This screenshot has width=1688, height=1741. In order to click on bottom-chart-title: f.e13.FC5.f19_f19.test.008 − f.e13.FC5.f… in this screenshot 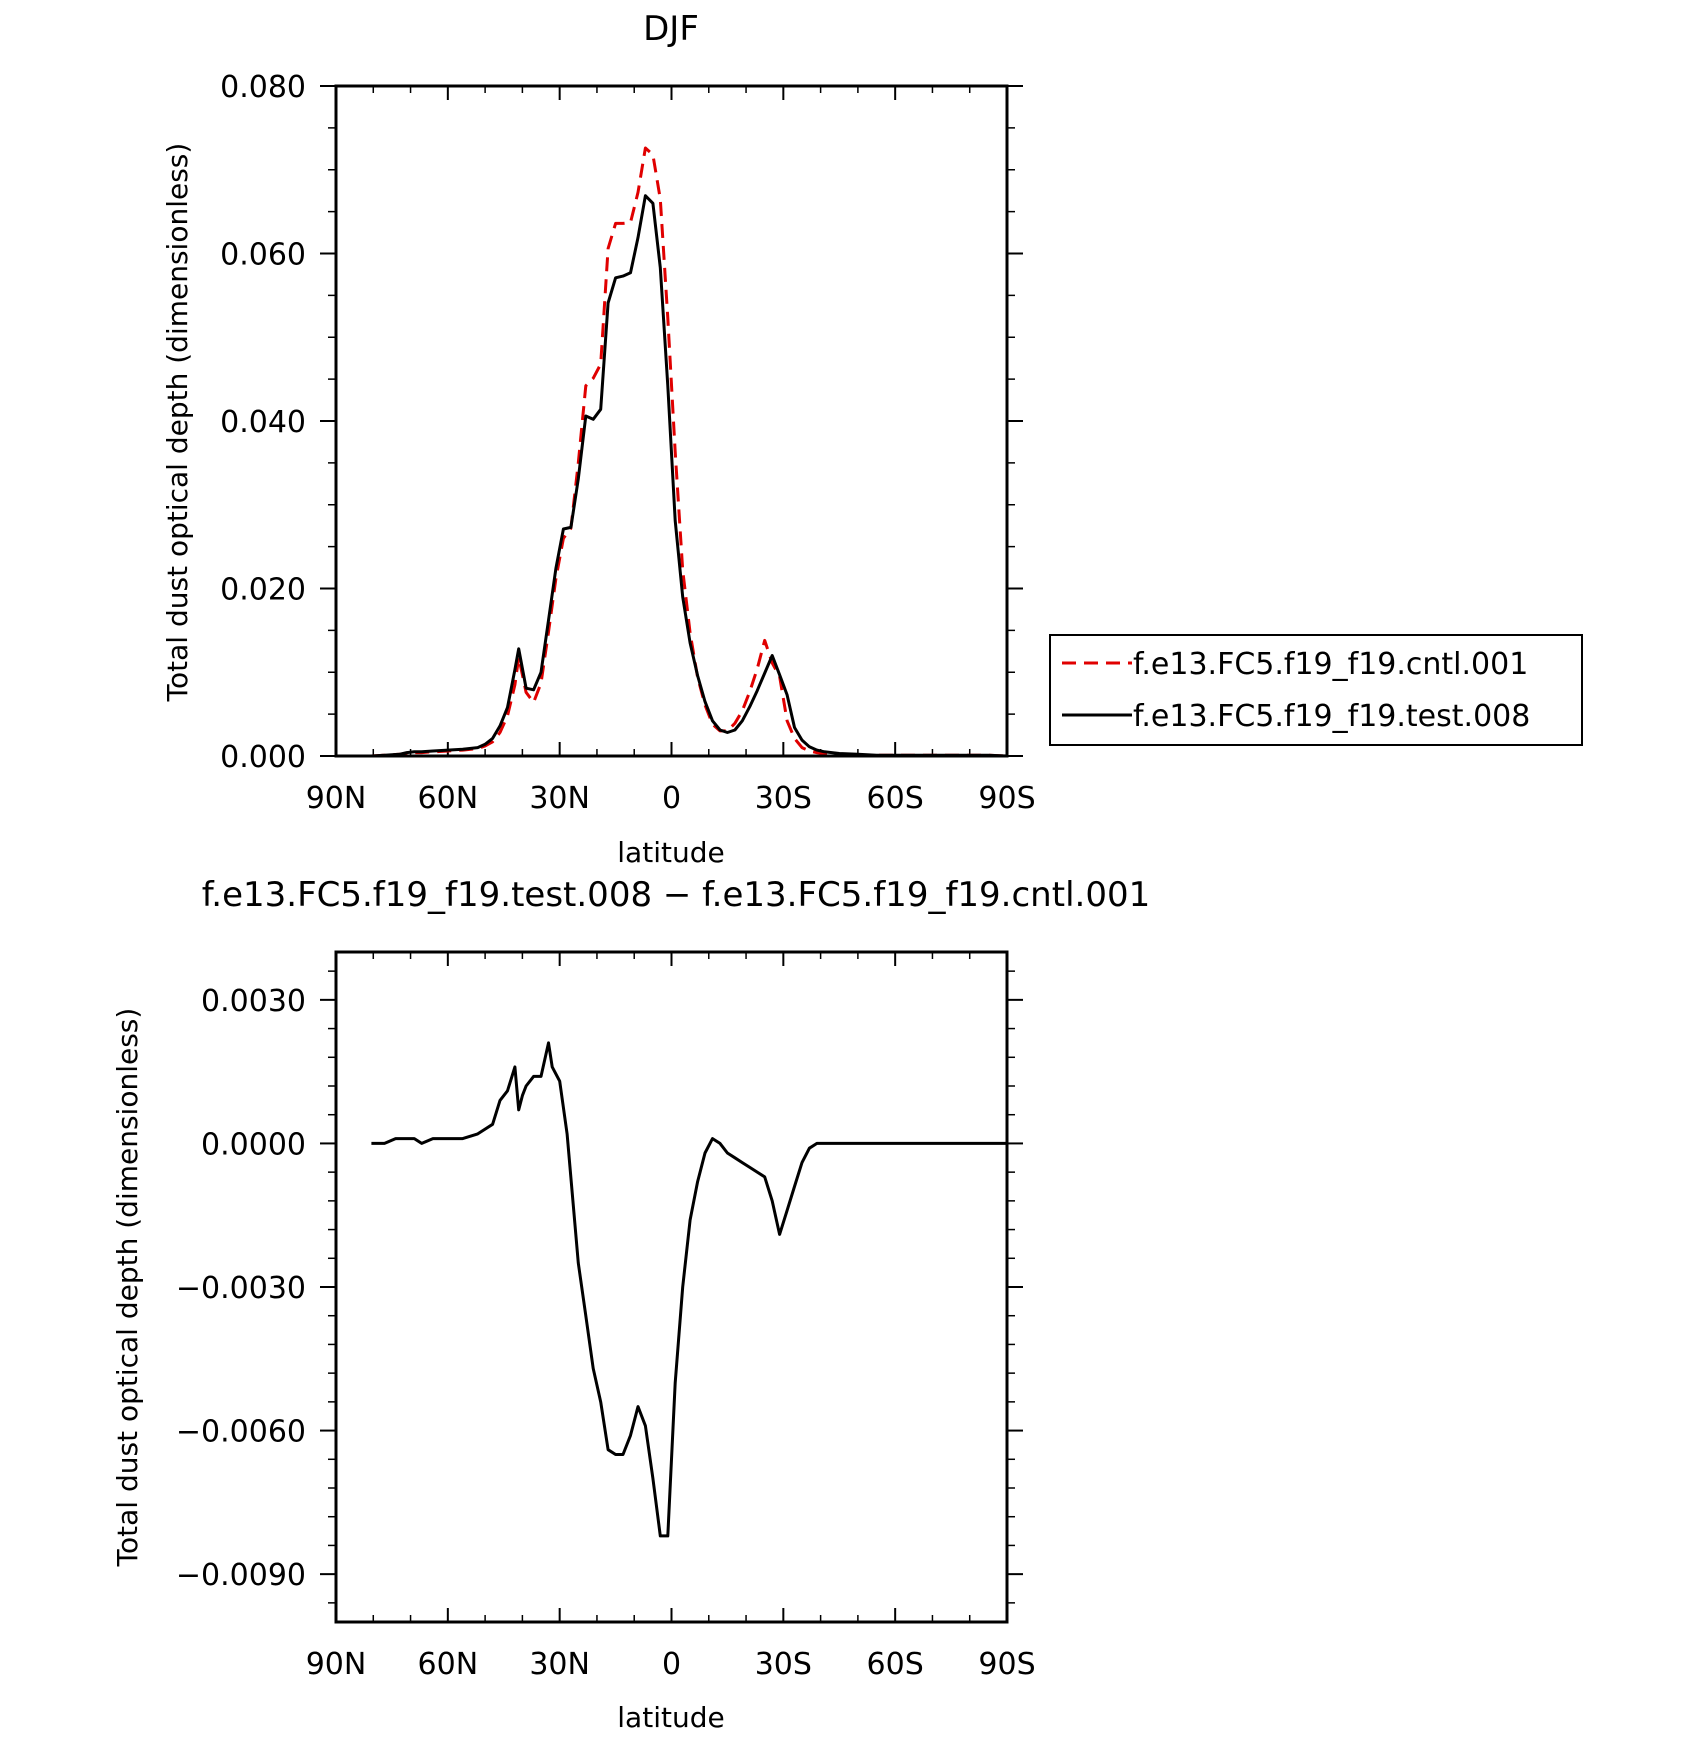, I will do `click(676, 895)`.